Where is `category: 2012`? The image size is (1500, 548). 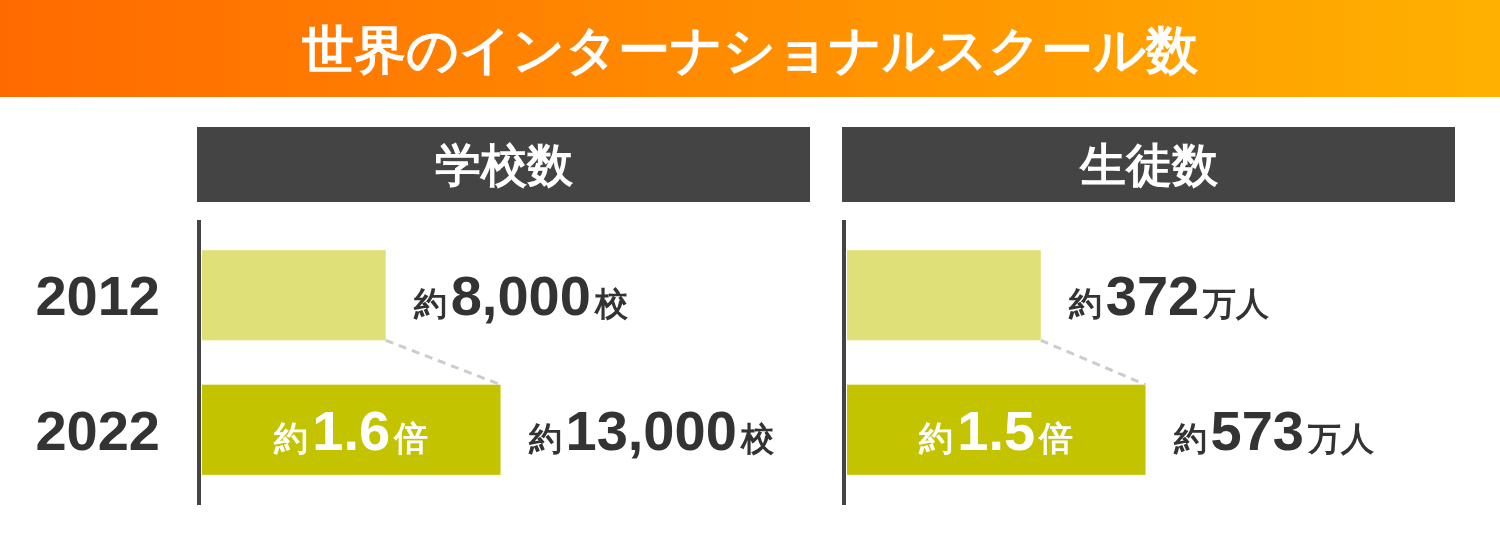 category: 2012 is located at coordinates (97, 296).